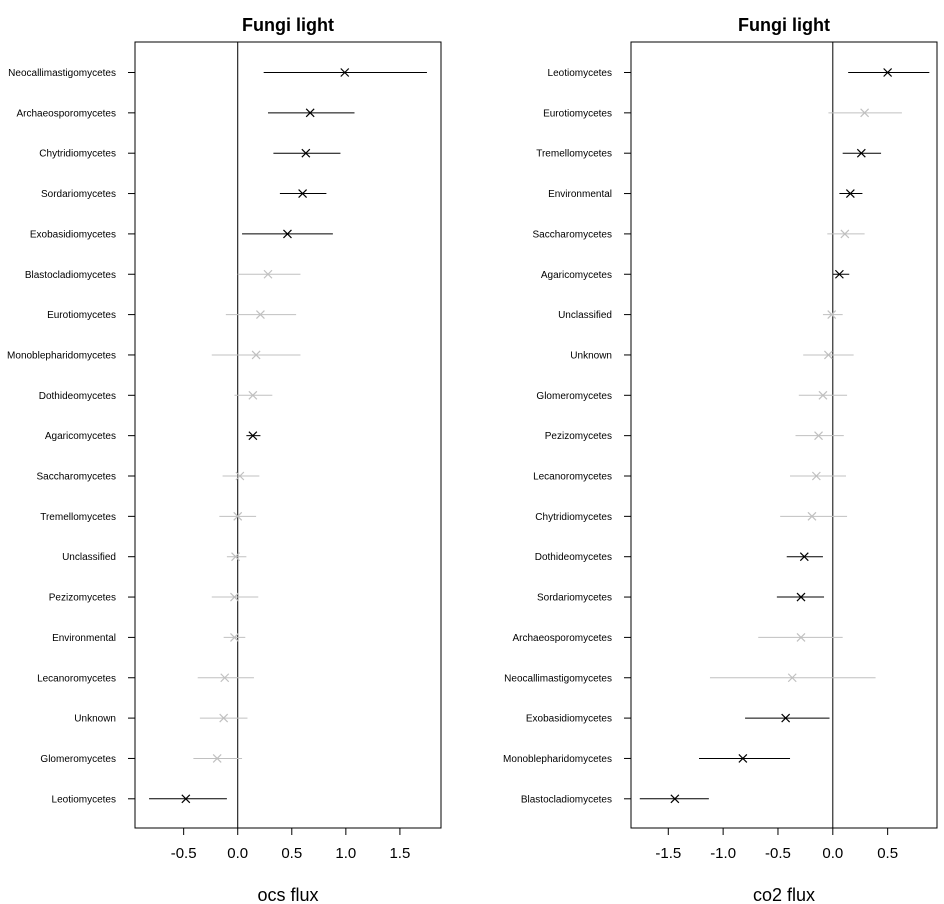 The width and height of the screenshot is (944, 904). I want to click on x-axis-label: ocs flux, so click(287, 894).